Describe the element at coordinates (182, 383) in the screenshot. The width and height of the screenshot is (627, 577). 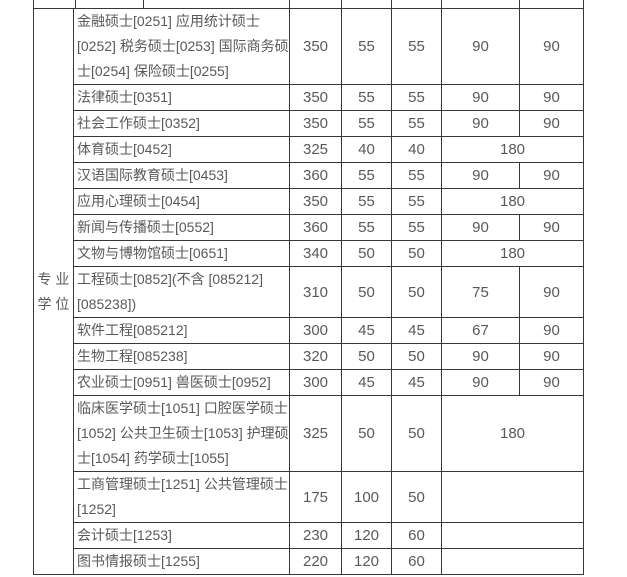
I see `program-name-cell: 农业硕士[0951] 兽医硕士[0952]` at that location.